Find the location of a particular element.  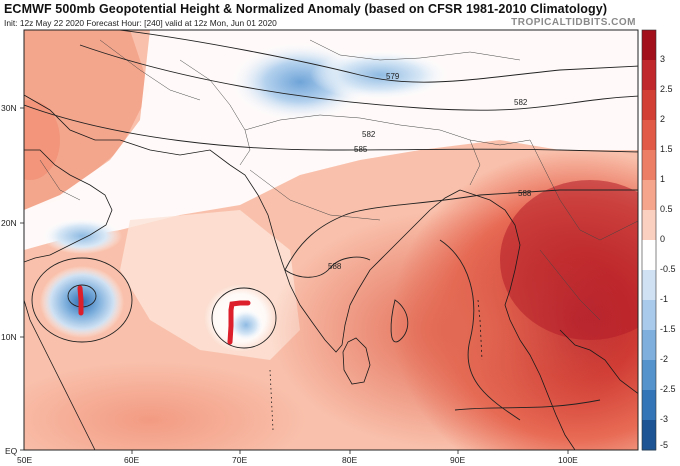

contour-588-b is located at coordinates (327, 267).